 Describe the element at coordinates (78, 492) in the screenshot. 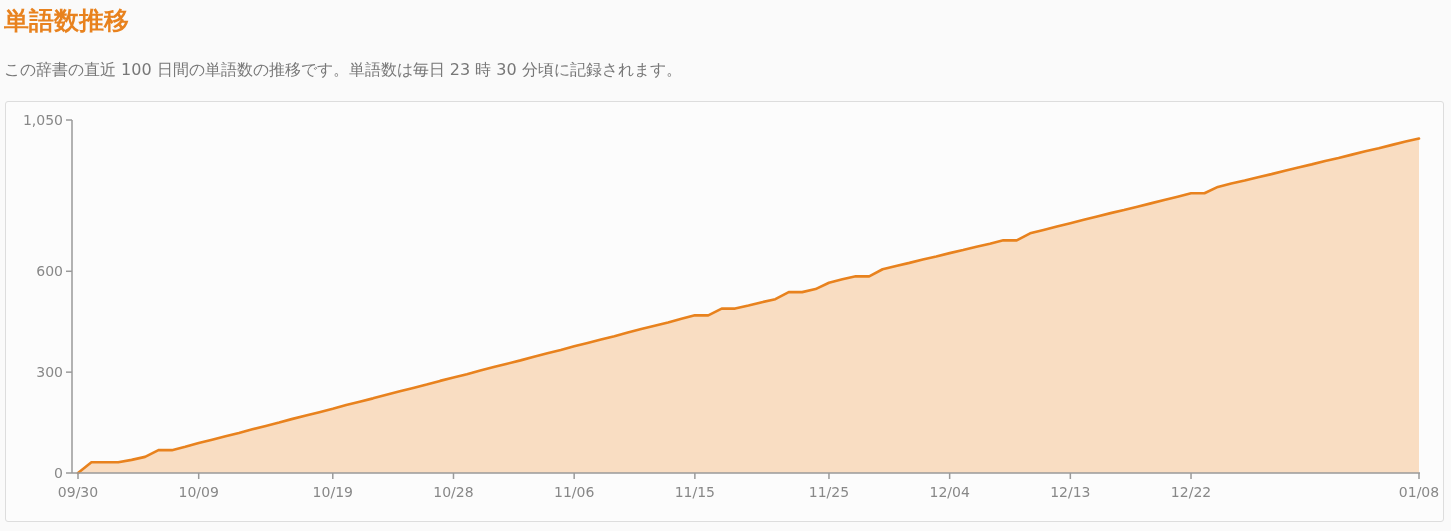

I see `x-tick-label: 09/30` at that location.